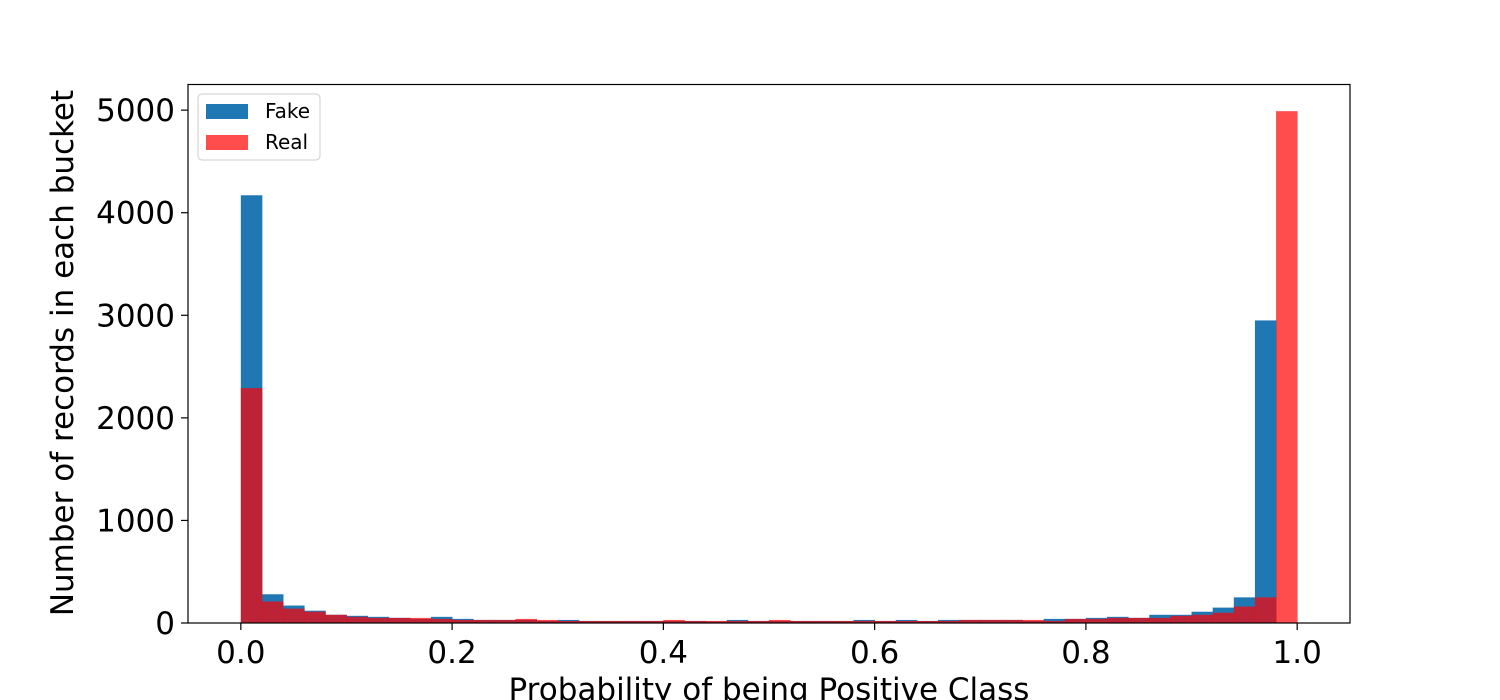  Describe the element at coordinates (135, 111) in the screenshot. I see `y-tick-label: 5000` at that location.